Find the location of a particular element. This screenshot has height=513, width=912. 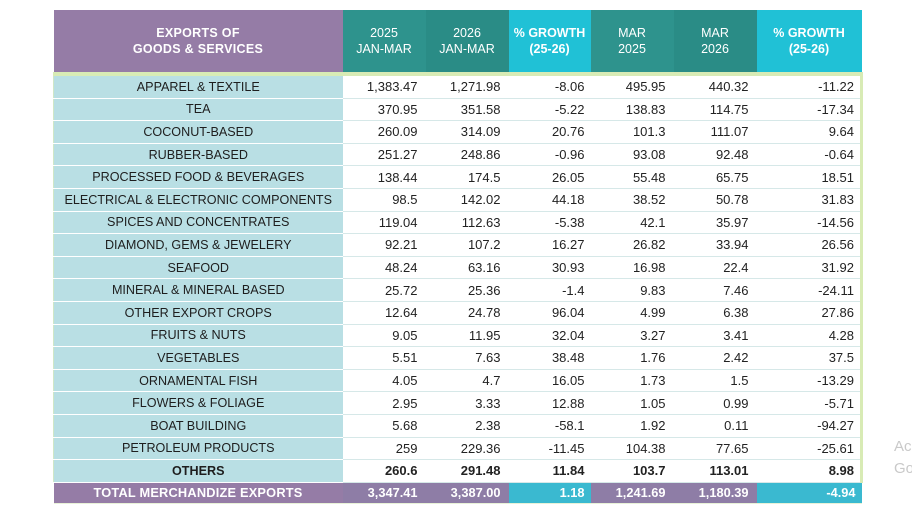

row-mar2025: 26.82 is located at coordinates (632, 245).